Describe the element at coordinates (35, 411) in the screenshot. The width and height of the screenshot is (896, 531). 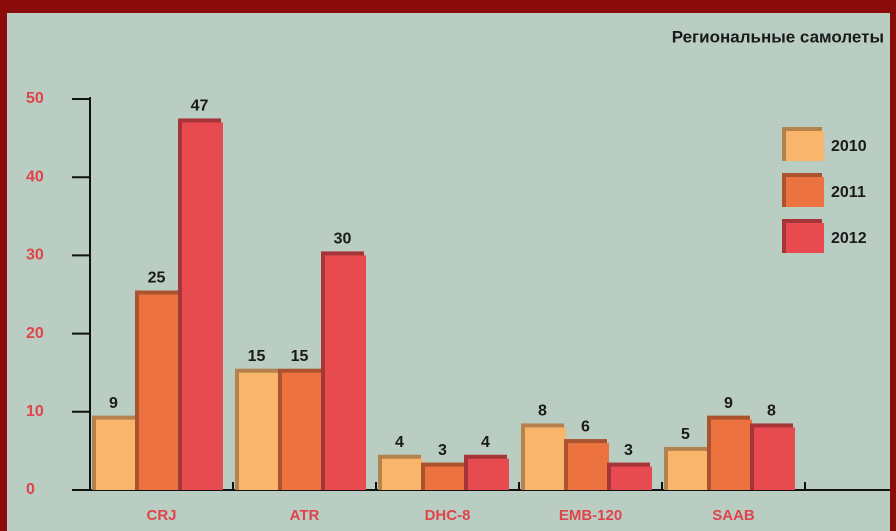
I see `y-tick-label: 10` at that location.